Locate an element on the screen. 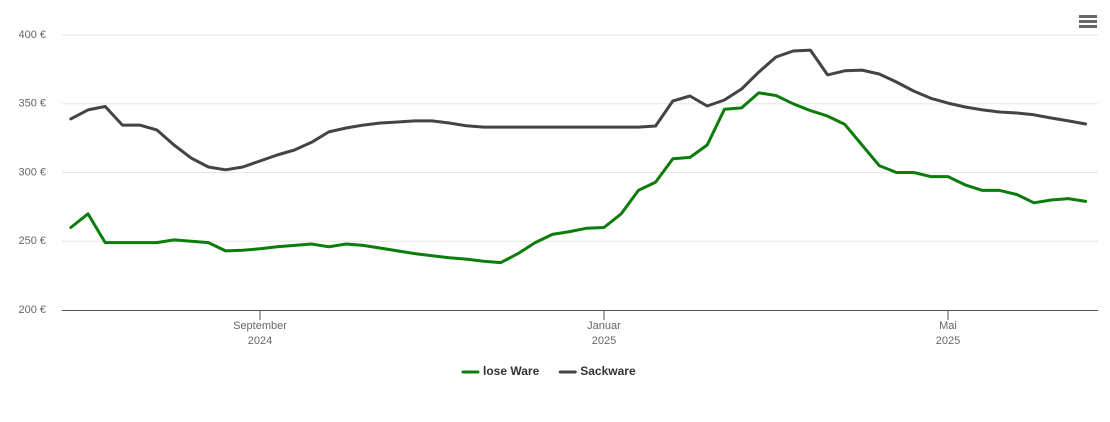 The image size is (1110, 422). legend-label: lose Ware is located at coordinates (511, 371).